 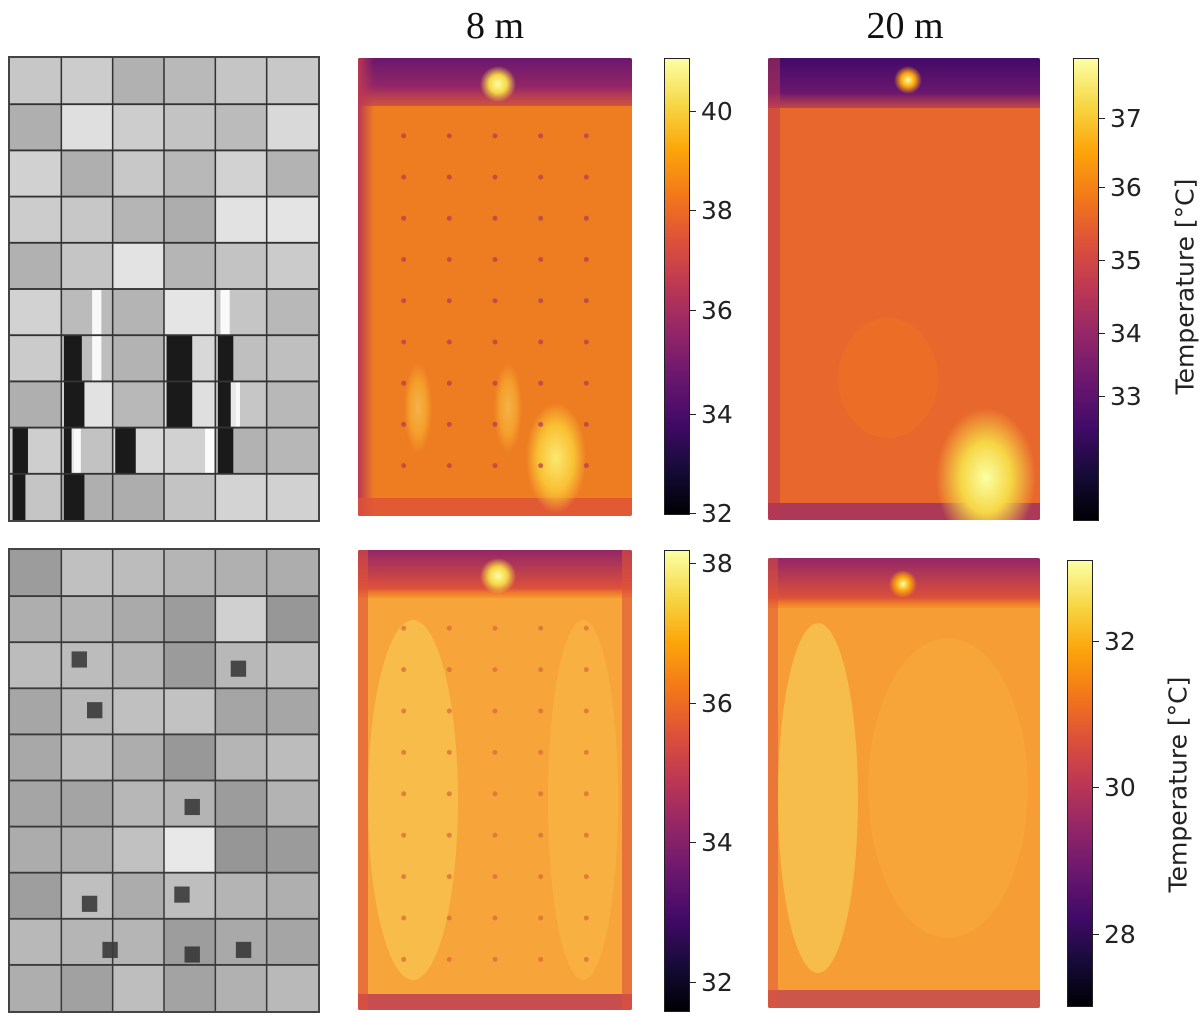 I want to click on colorbar-tick-label: 33, so click(x=1126, y=396).